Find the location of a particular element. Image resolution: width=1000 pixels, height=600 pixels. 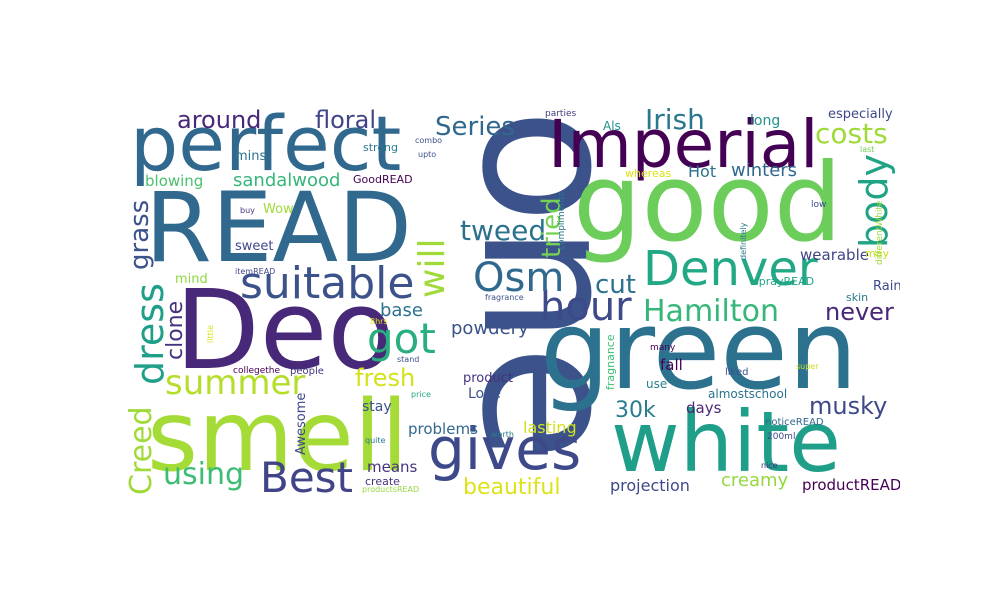

word-whereas: whereas is located at coordinates (648, 173).